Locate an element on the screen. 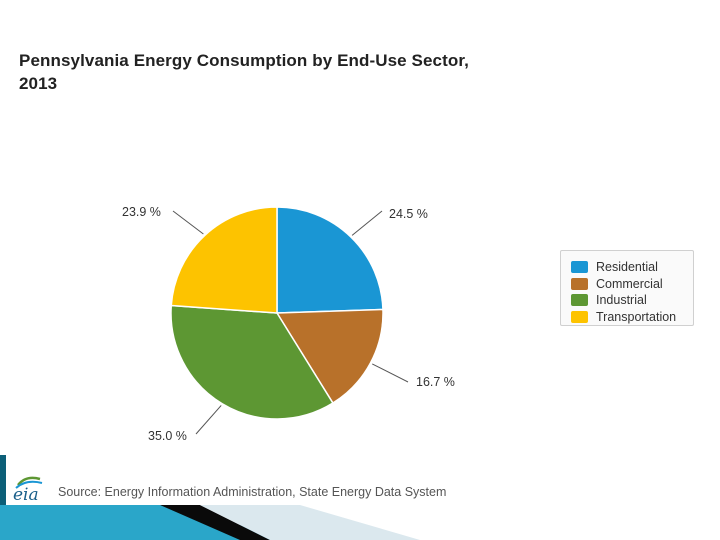 This screenshot has width=720, height=540. footer-band is located at coordinates (210, 497).